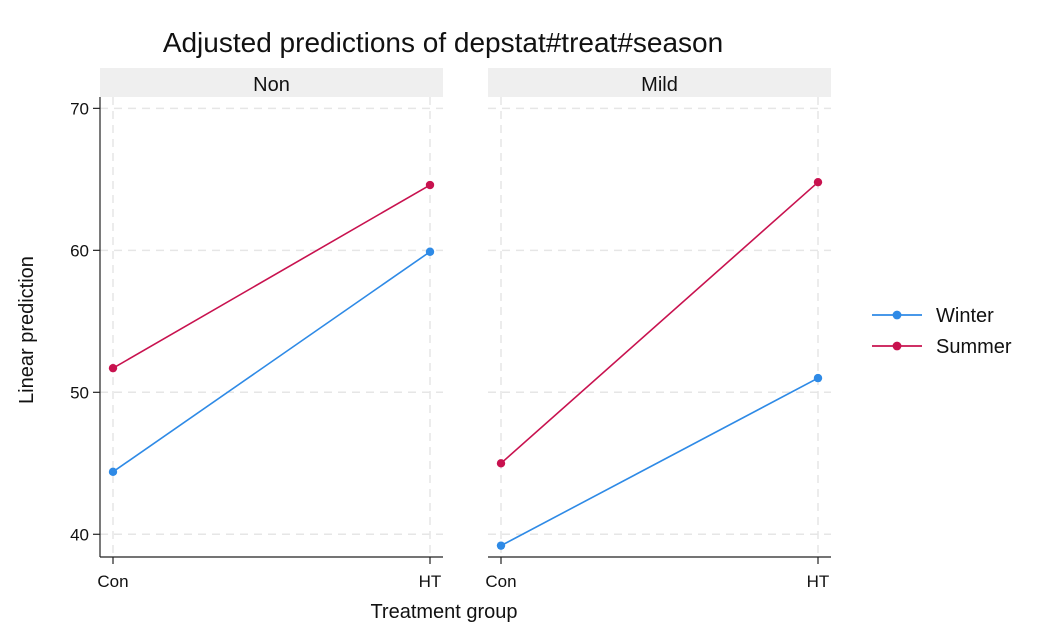 This screenshot has height=639, width=1057. Describe the element at coordinates (79, 250) in the screenshot. I see `y-tick-label: 60` at that location.